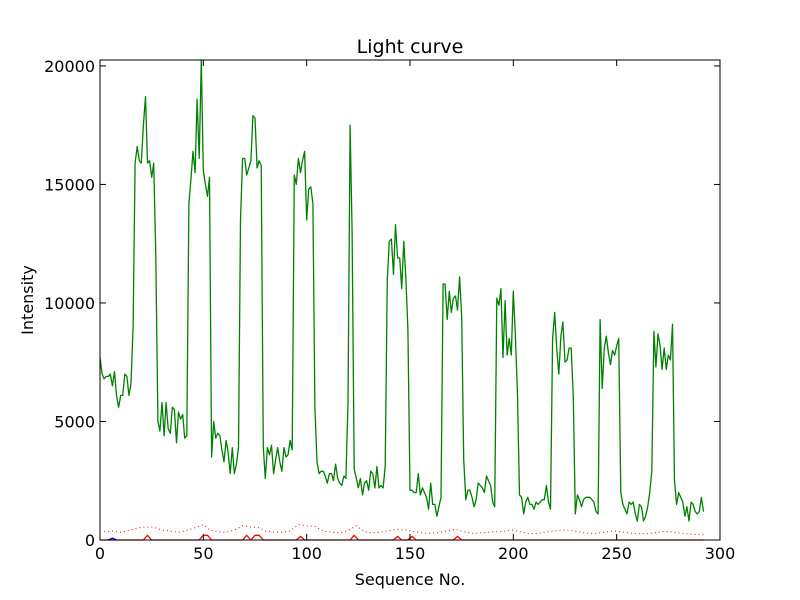 The image size is (800, 600). What do you see at coordinates (69, 66) in the screenshot?
I see `y-tick-label: 20000` at bounding box center [69, 66].